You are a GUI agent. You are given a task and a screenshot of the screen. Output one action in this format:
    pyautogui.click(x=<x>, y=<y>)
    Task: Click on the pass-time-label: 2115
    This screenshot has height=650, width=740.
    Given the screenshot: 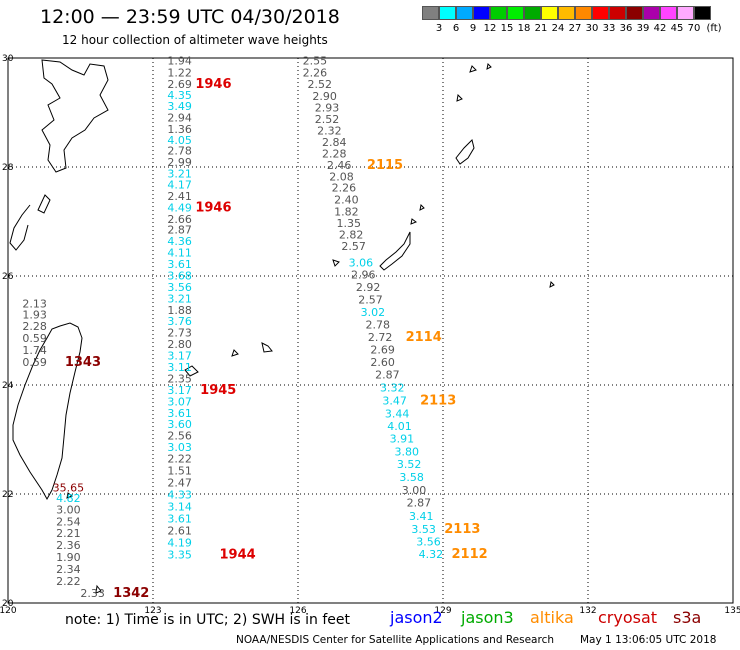 What is the action you would take?
    pyautogui.click(x=385, y=165)
    